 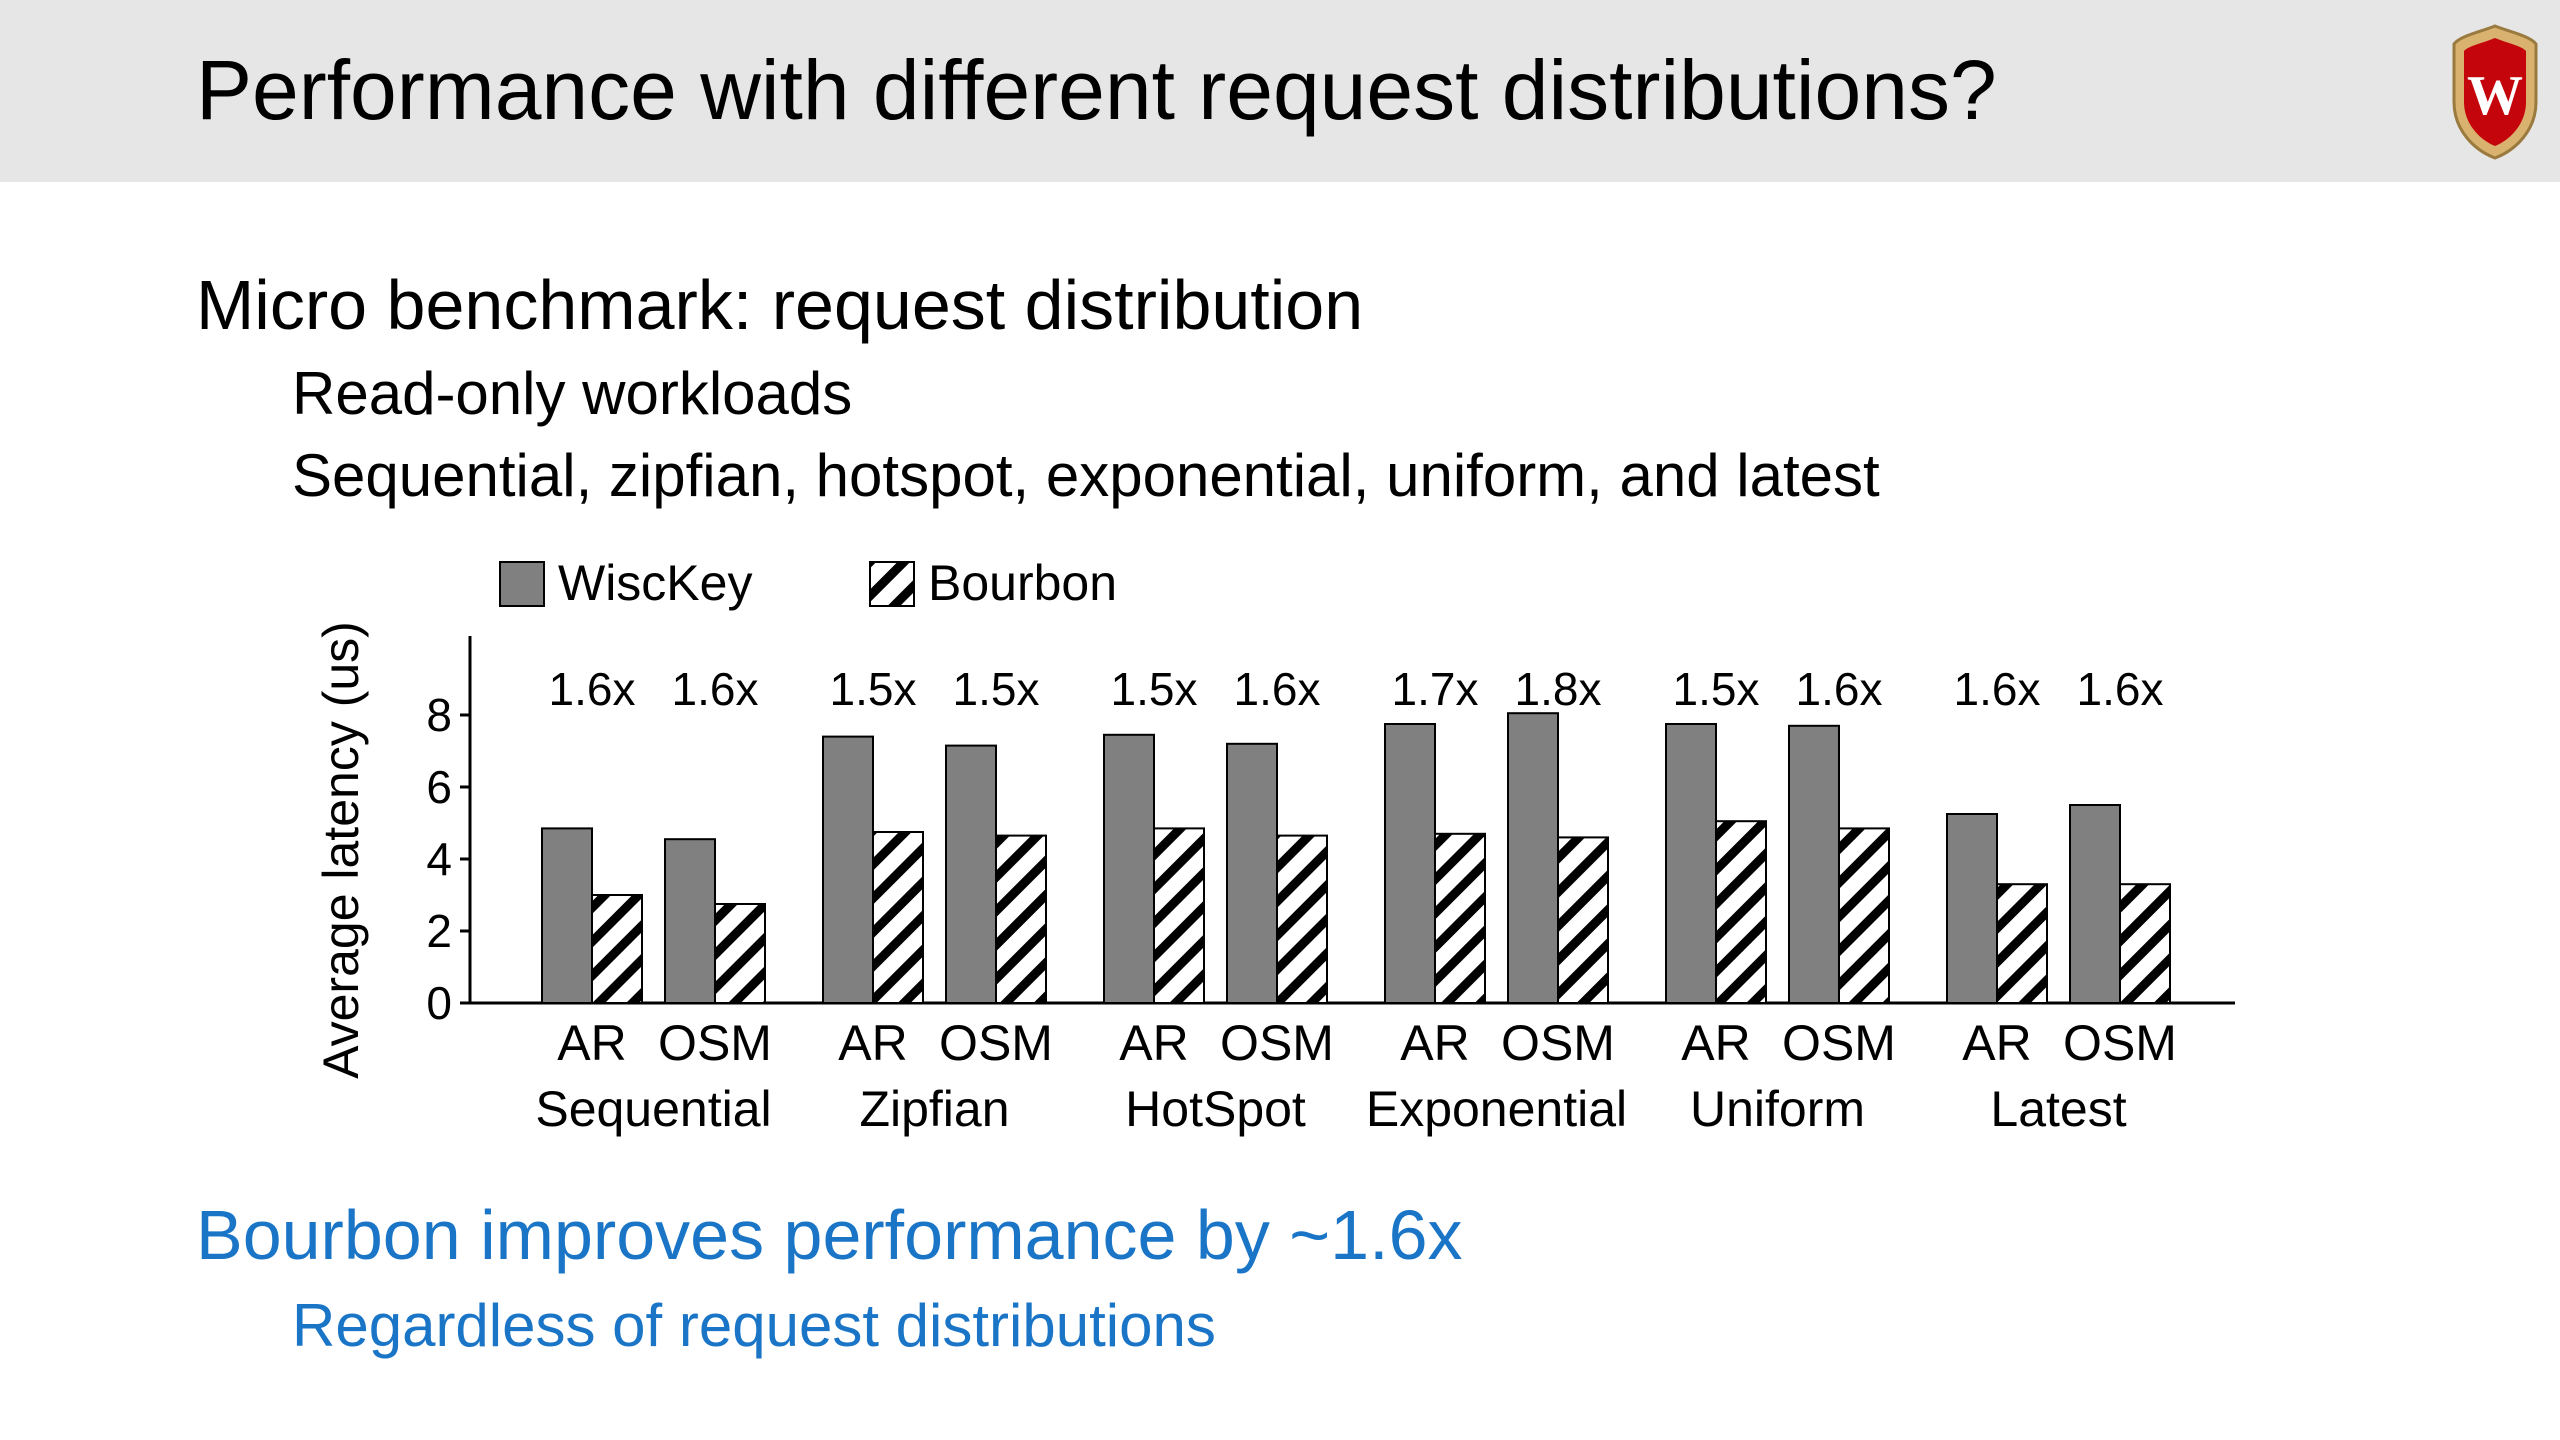 I want to click on group-label: Sequential, so click(x=653, y=1109).